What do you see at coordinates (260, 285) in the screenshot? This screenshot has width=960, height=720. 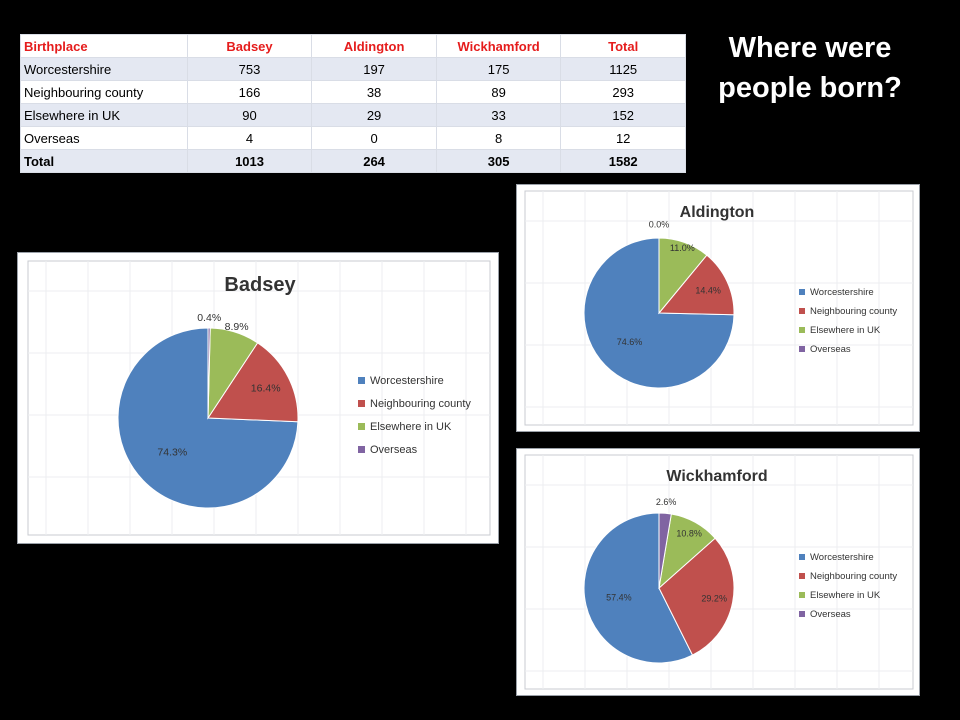 I see `chart-title: Badsey` at bounding box center [260, 285].